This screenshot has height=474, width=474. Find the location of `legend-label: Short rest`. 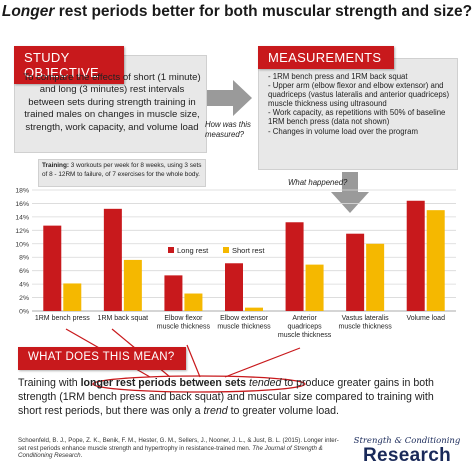

legend-label: Short rest is located at coordinates (248, 250).